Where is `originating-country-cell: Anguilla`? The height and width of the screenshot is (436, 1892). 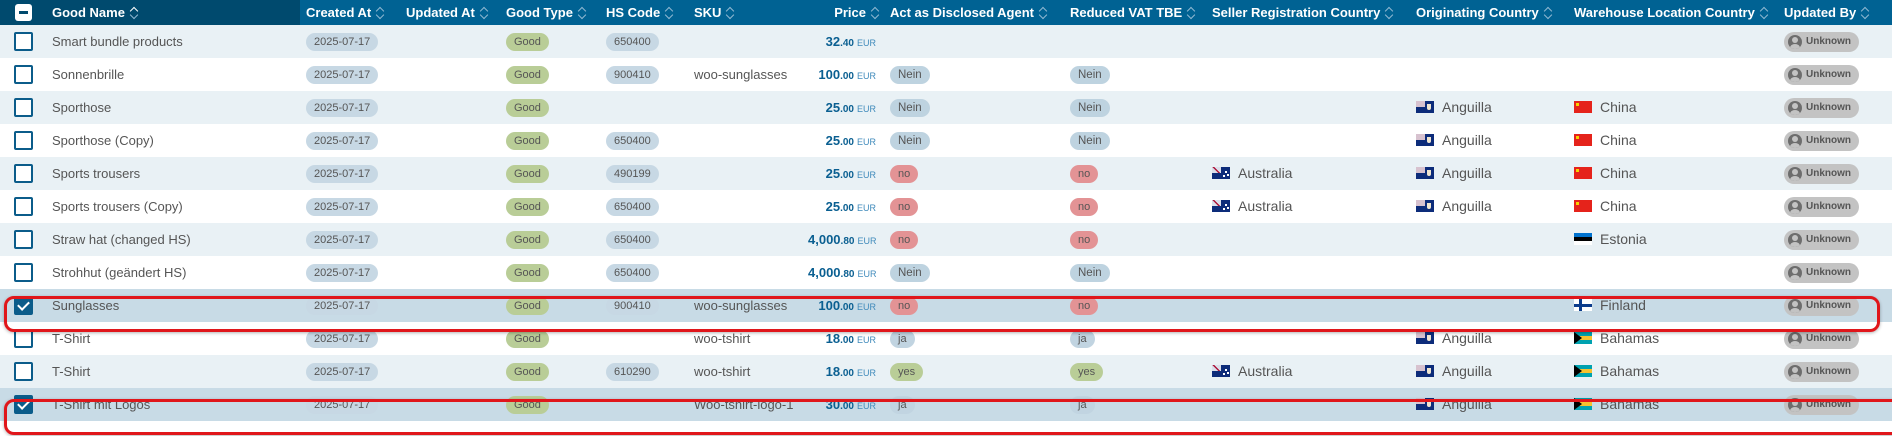 originating-country-cell: Anguilla is located at coordinates (1489, 107).